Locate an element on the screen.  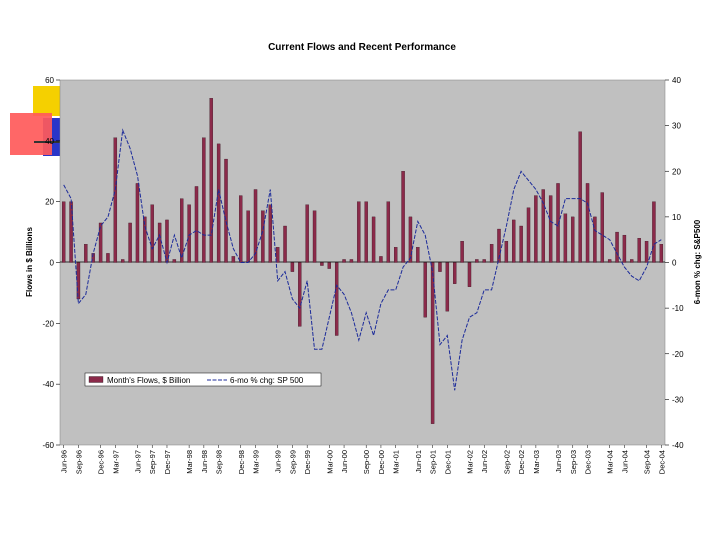
legend-box is located at coordinates (203, 379).